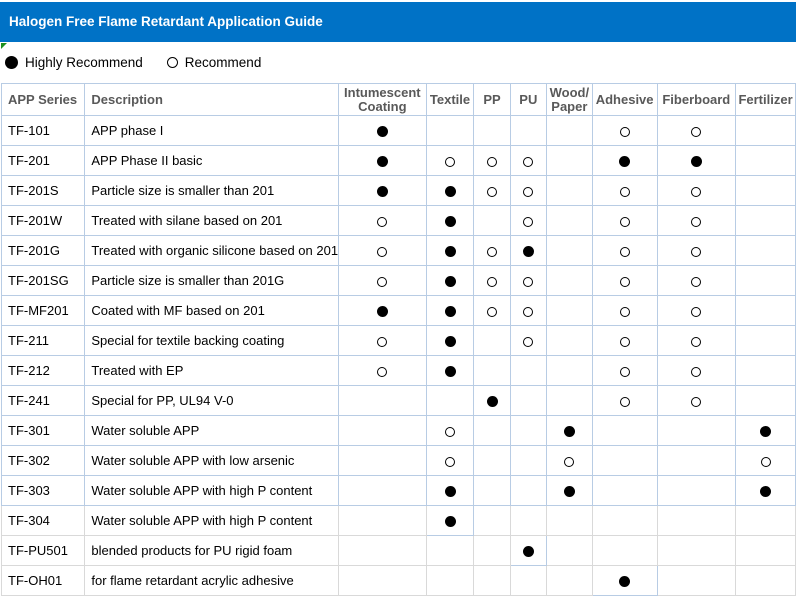 The image size is (796, 596). I want to click on table-row-tf-201w: TF-201W Treated with silane based on 201, so click(398, 220).